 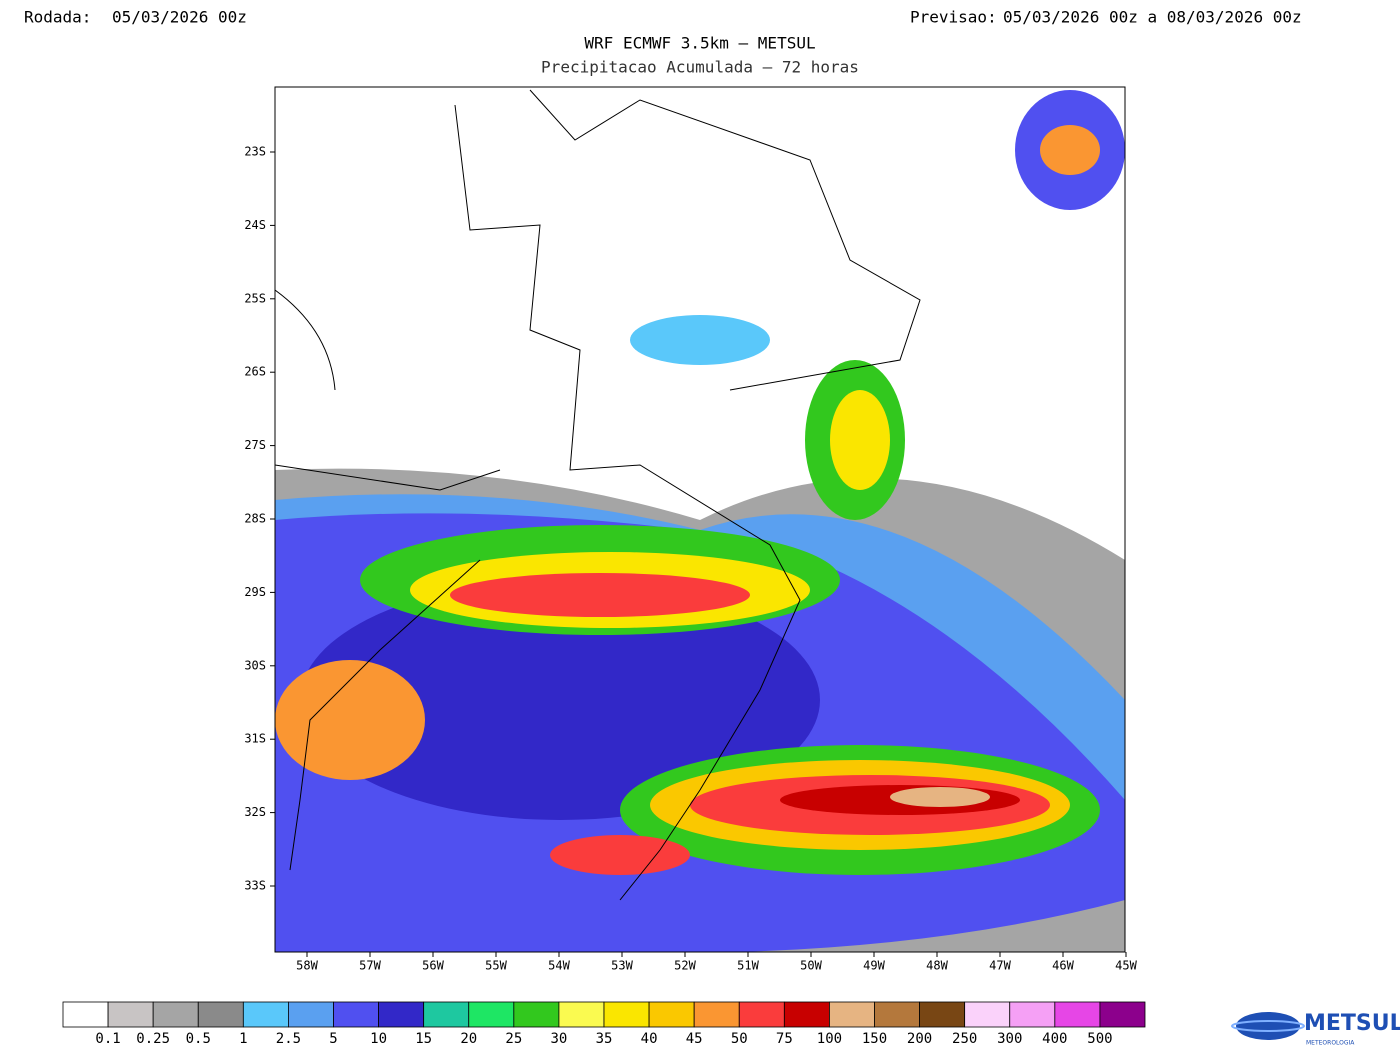 I want to click on legend-label: 25, so click(x=513, y=1039).